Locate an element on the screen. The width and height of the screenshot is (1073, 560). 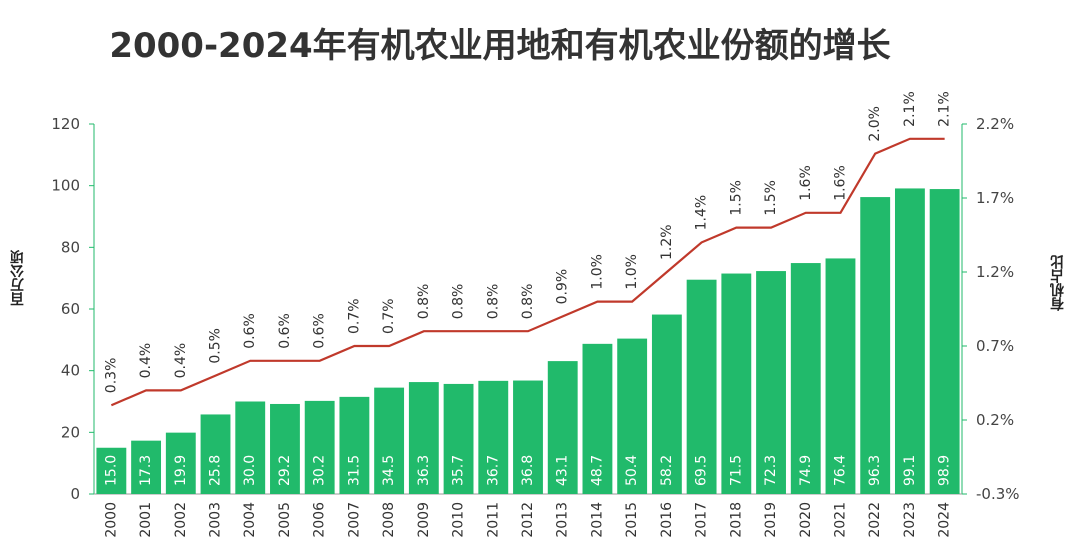
x-tick-label: 2019 is located at coordinates (771, 520).